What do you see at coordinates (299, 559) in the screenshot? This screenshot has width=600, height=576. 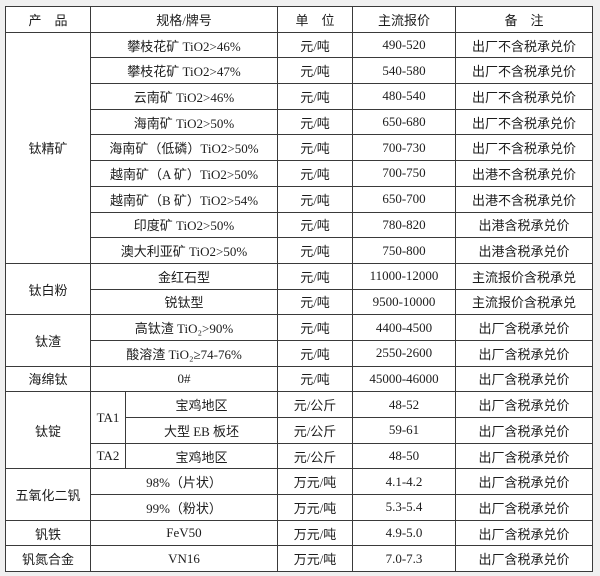 I see `table-row: 钒氮合金 VN16 万元/吨 7.0-7.3 出厂含税承兑价` at bounding box center [299, 559].